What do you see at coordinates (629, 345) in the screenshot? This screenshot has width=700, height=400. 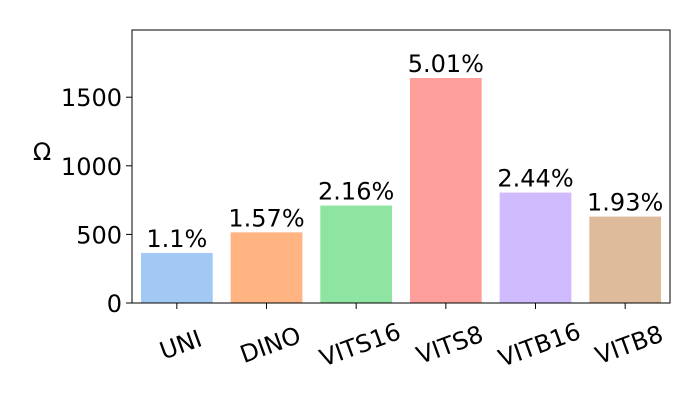 I see `x-tick-label: VITB8` at bounding box center [629, 345].